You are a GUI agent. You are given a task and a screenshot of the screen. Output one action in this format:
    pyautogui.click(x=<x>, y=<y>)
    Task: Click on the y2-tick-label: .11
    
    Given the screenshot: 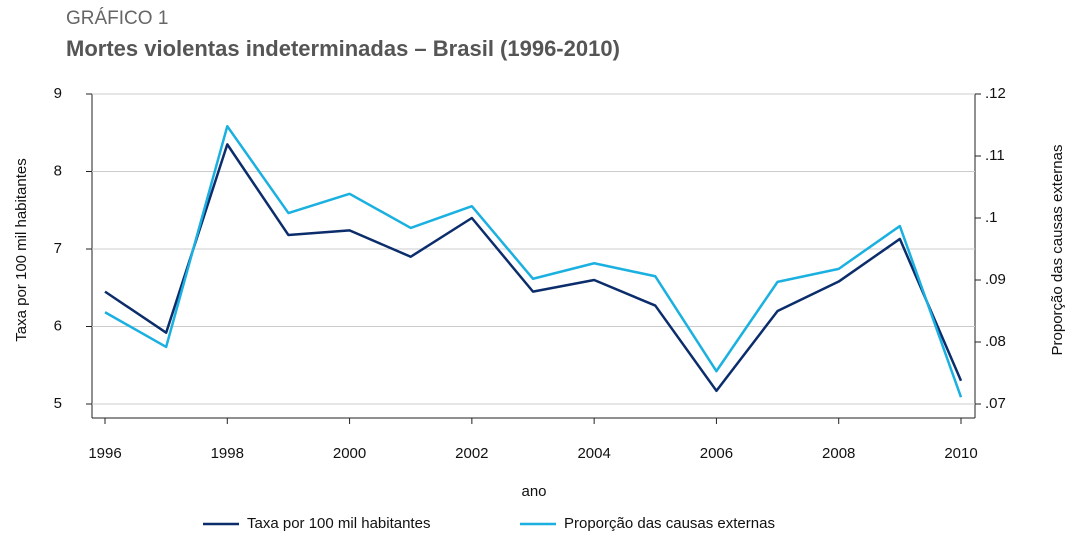 What is the action you would take?
    pyautogui.click(x=995, y=155)
    